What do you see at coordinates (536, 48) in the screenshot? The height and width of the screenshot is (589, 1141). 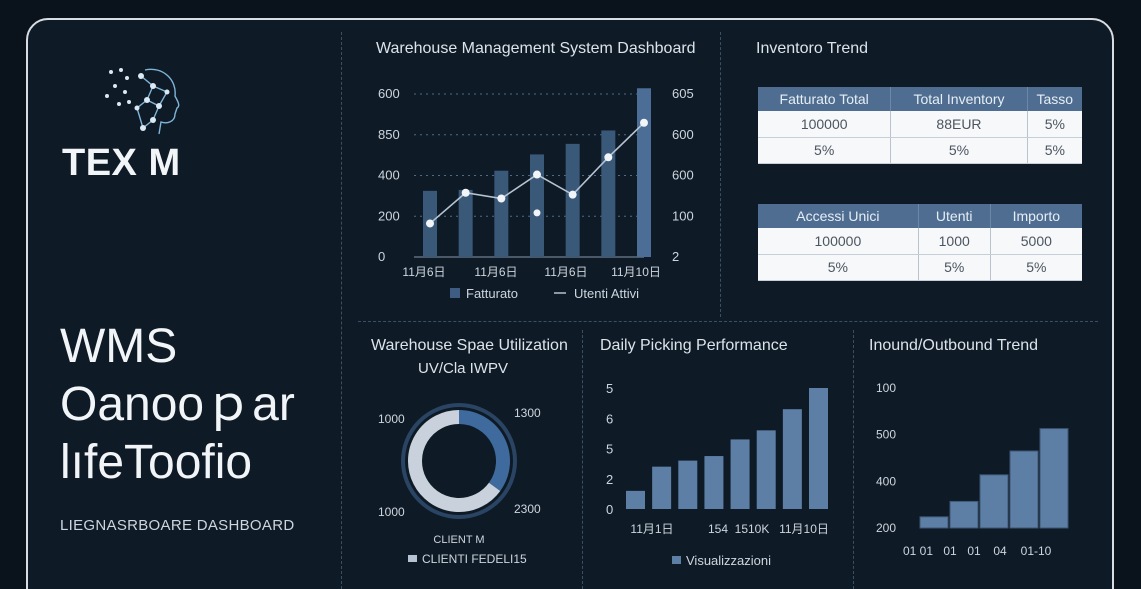 I see `main-chart-title: Warehouse Management System Dashboard` at bounding box center [536, 48].